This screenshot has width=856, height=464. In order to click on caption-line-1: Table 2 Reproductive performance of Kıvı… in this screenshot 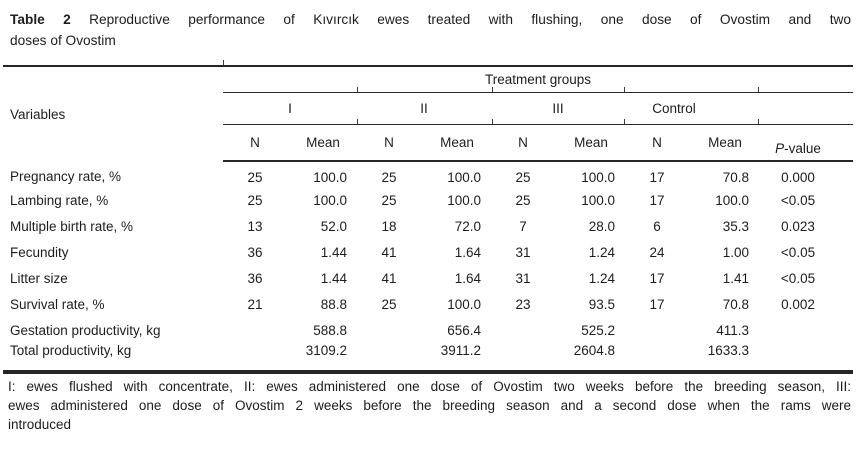, I will do `click(430, 19)`.